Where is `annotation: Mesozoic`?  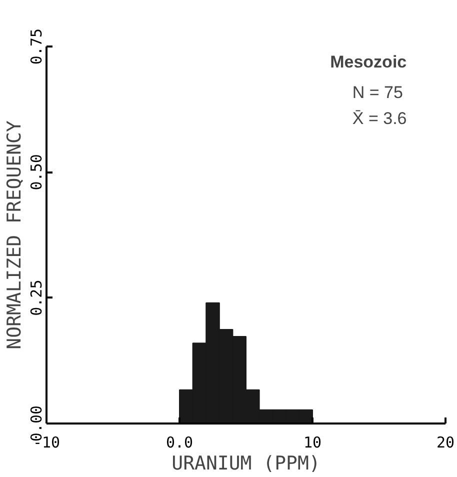
annotation: Mesozoic is located at coordinates (368, 62).